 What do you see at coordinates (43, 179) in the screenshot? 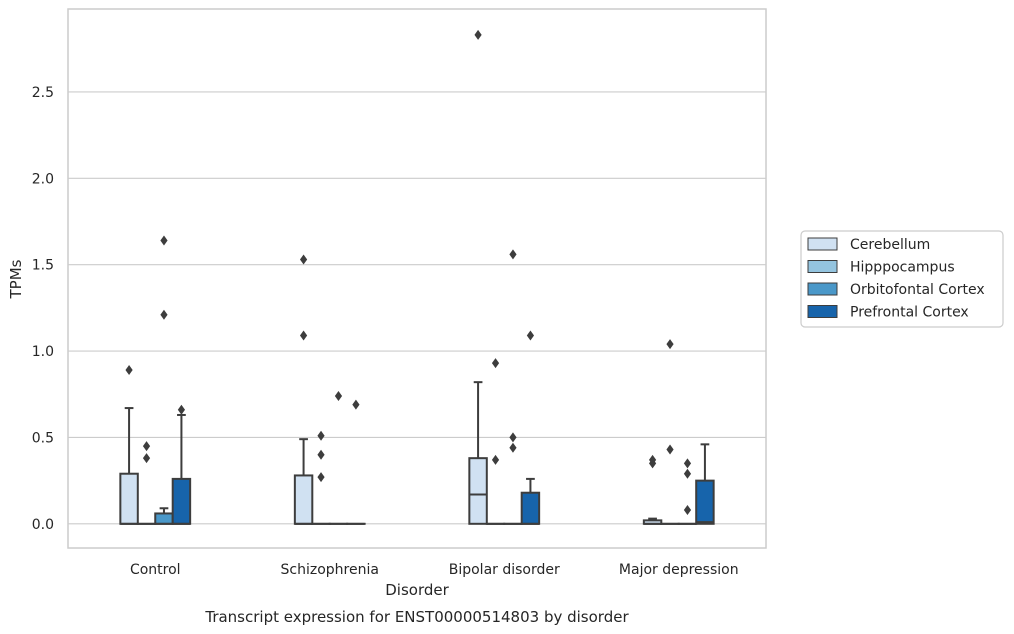
I see `y-tick-label: 2.0` at bounding box center [43, 179].